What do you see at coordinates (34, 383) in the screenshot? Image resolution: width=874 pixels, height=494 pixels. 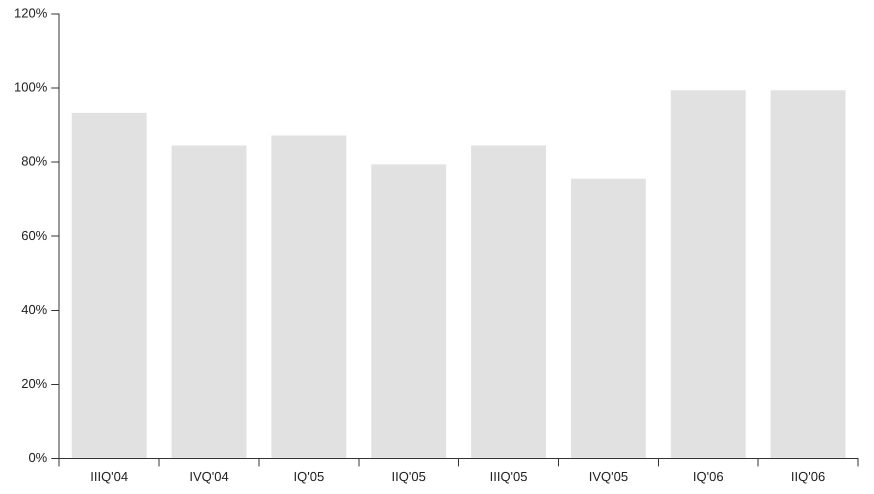 I see `y-tick-label: 20%` at bounding box center [34, 383].